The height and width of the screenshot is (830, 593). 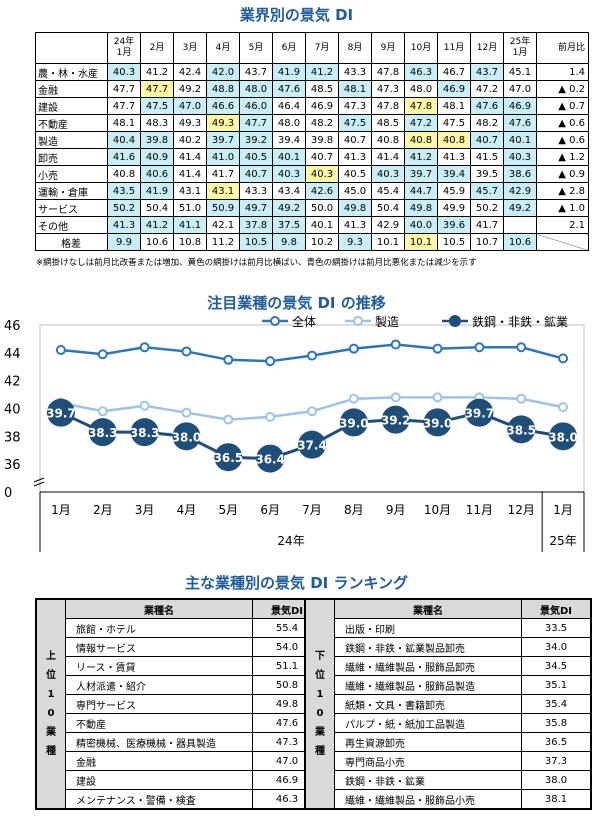 What do you see at coordinates (179, 628) in the screenshot?
I see `ranking-row: 旅館・ホテル 55.4` at bounding box center [179, 628].